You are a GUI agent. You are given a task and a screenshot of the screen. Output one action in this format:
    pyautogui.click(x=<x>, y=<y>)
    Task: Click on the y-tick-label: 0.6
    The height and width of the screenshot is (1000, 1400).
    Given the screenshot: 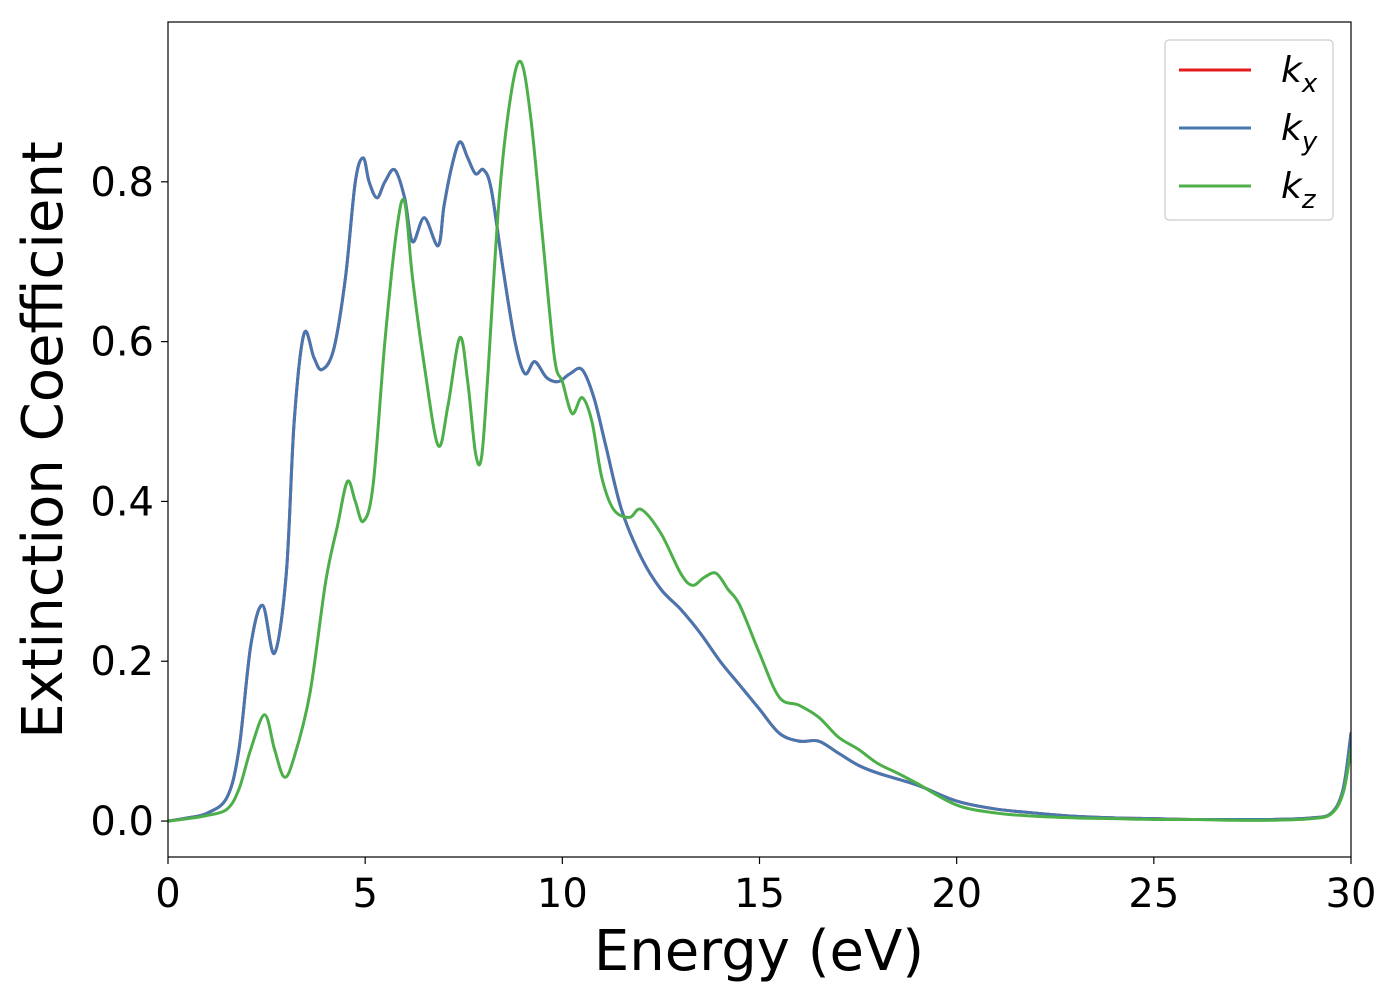 What is the action you would take?
    pyautogui.click(x=122, y=343)
    